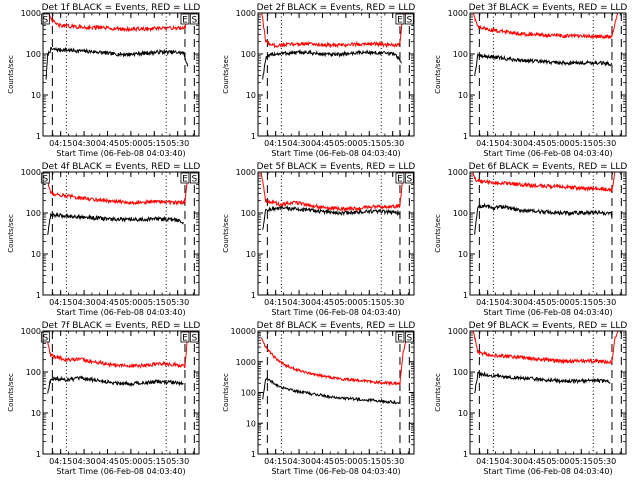 This screenshot has height=480, width=640. Describe the element at coordinates (243, 331) in the screenshot. I see `y-tick-label: 10000` at that location.